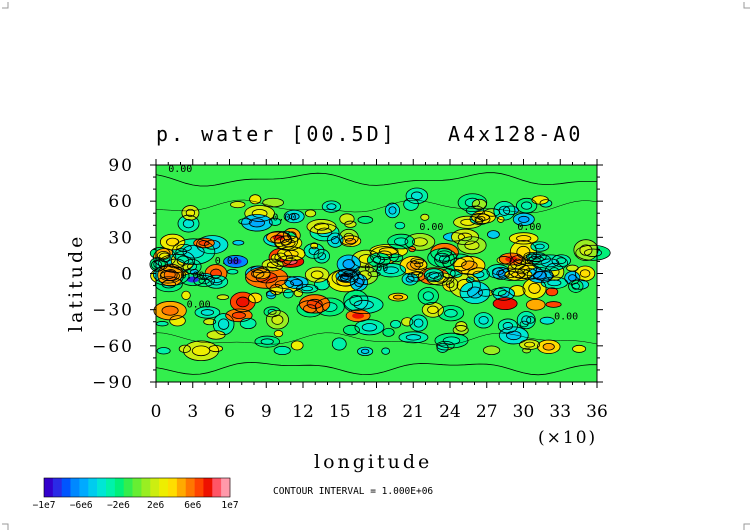  What do you see at coordinates (524, 412) in the screenshot?
I see `x-tick-label: 30` at bounding box center [524, 412].